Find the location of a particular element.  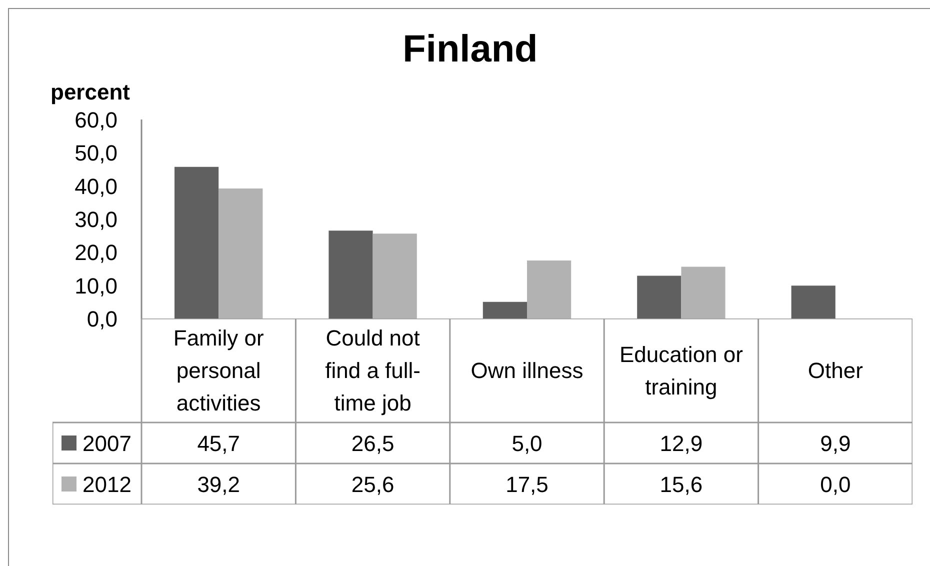

y-tick-label: 30,0 is located at coordinates (96, 219).